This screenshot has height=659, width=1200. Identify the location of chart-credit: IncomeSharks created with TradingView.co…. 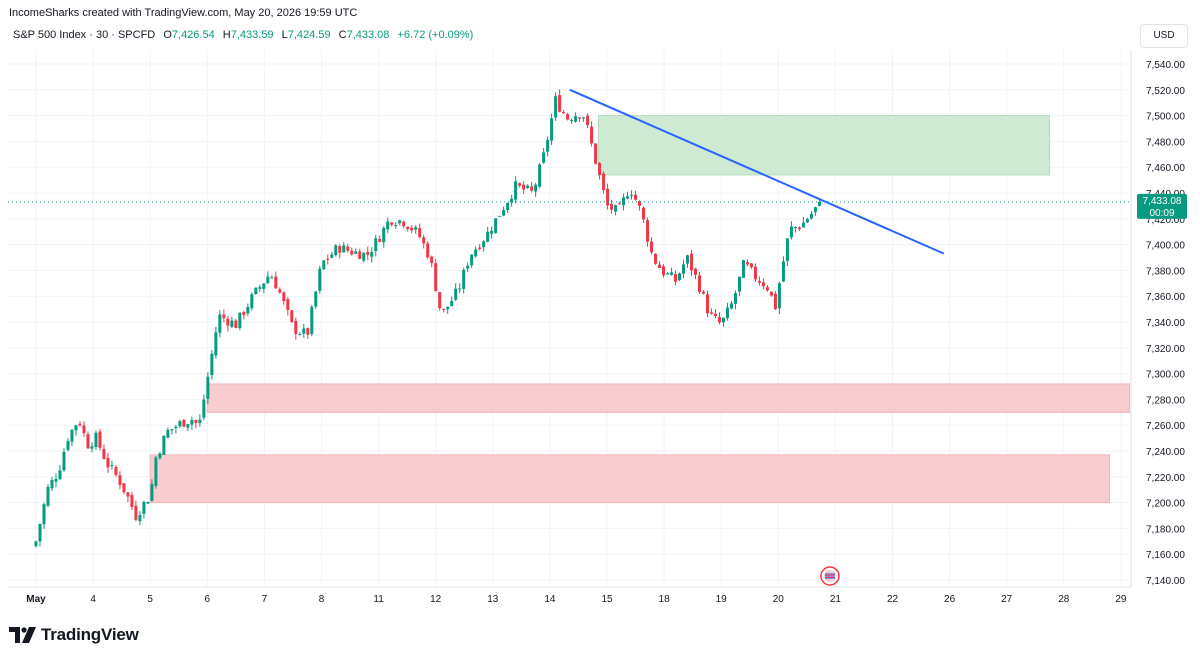
(183, 13).